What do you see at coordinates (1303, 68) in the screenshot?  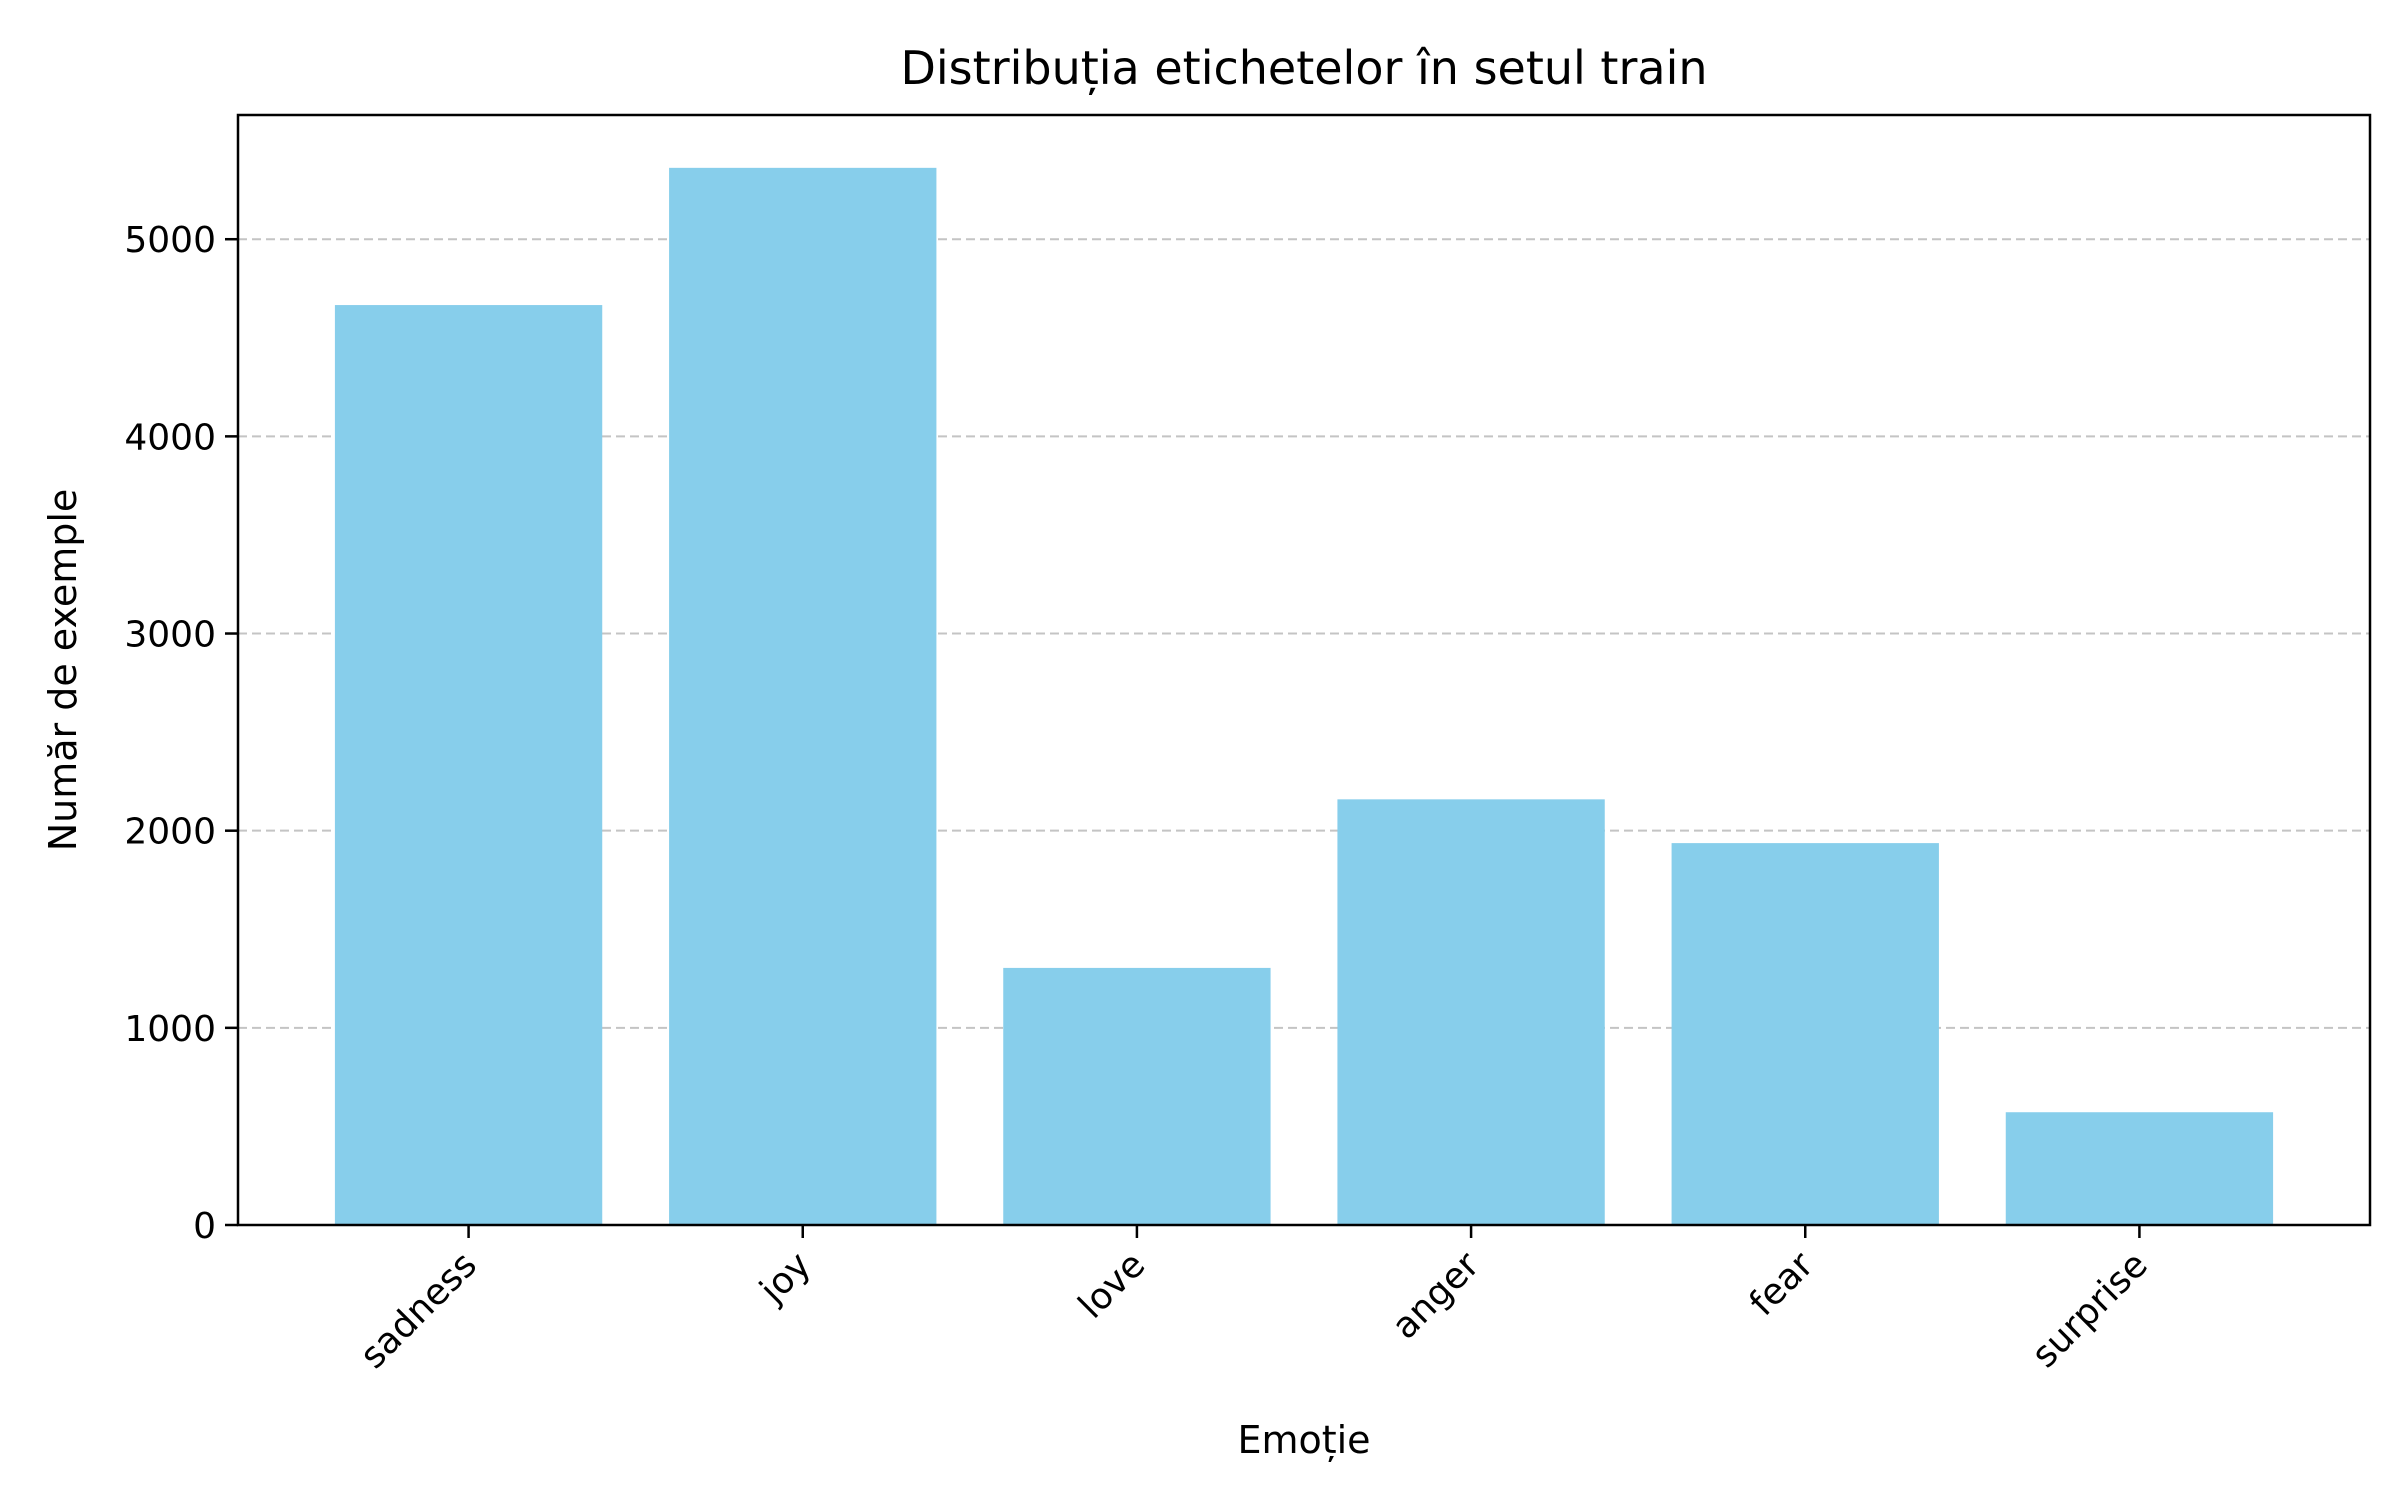 I see `chart-title: Distribuția etichetelor în setul train` at bounding box center [1303, 68].